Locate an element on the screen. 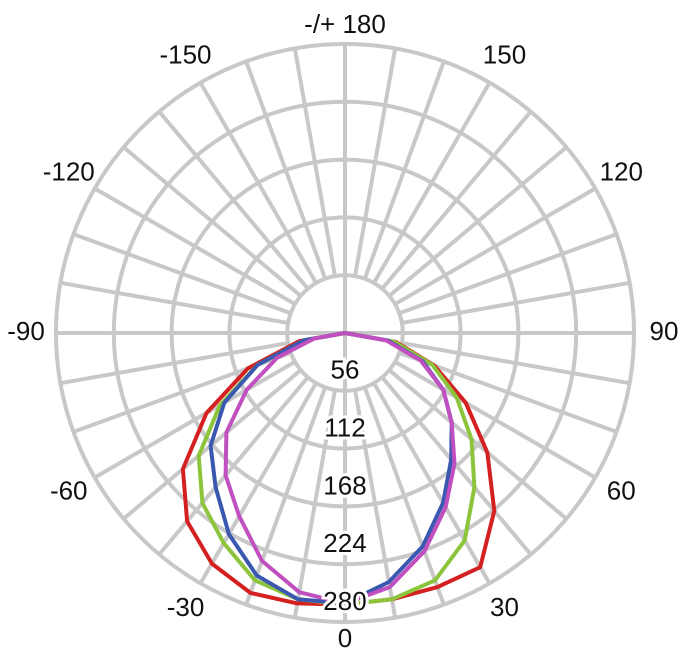  angle-tick-label: -/+ 180 is located at coordinates (345, 24).